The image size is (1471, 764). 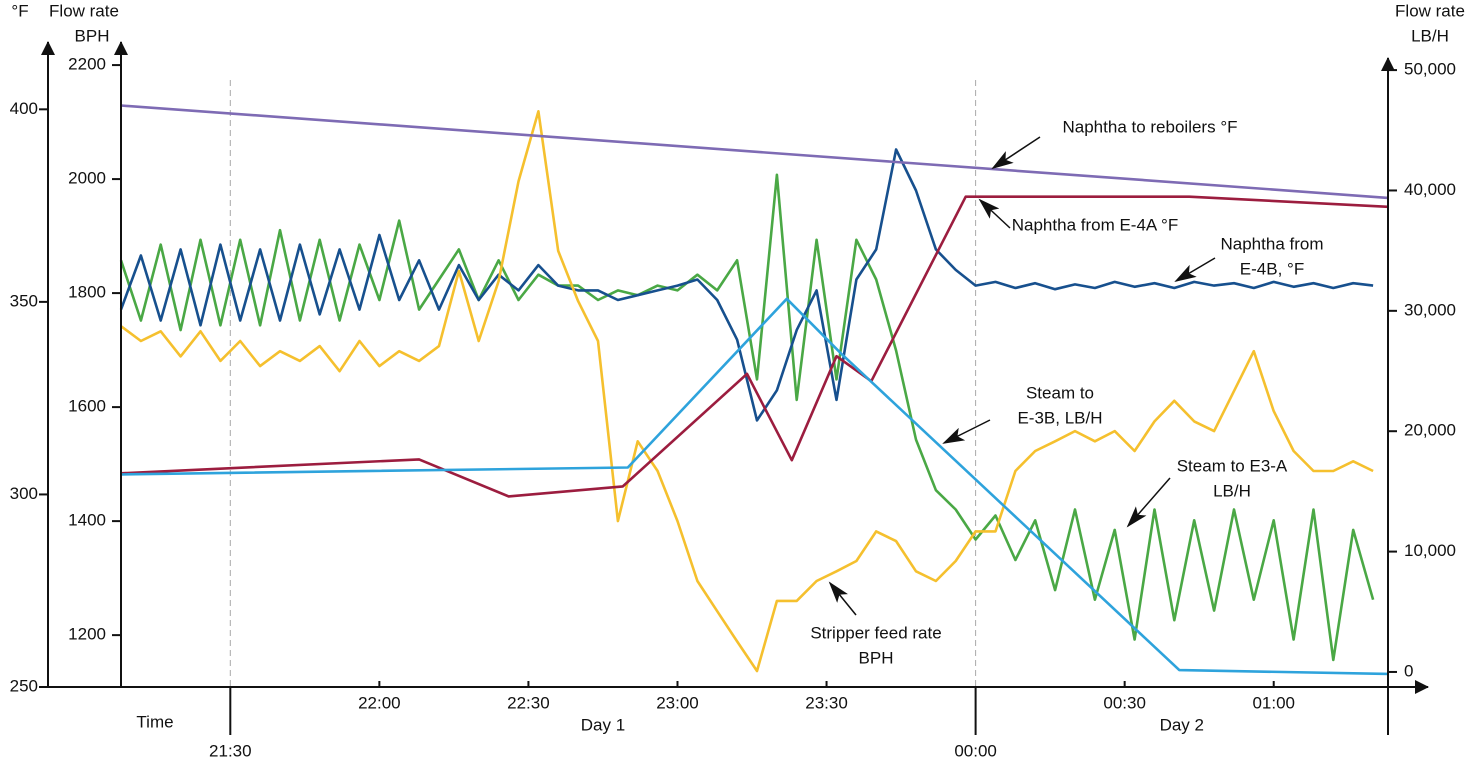 I want to click on y-axis-title: °F, so click(x=19, y=10).